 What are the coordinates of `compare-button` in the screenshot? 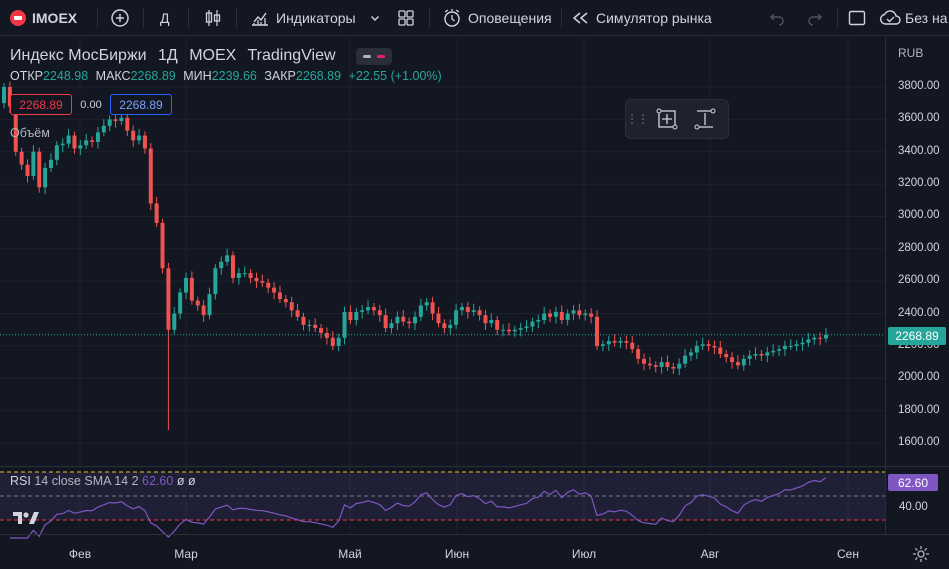 It's located at (120, 18).